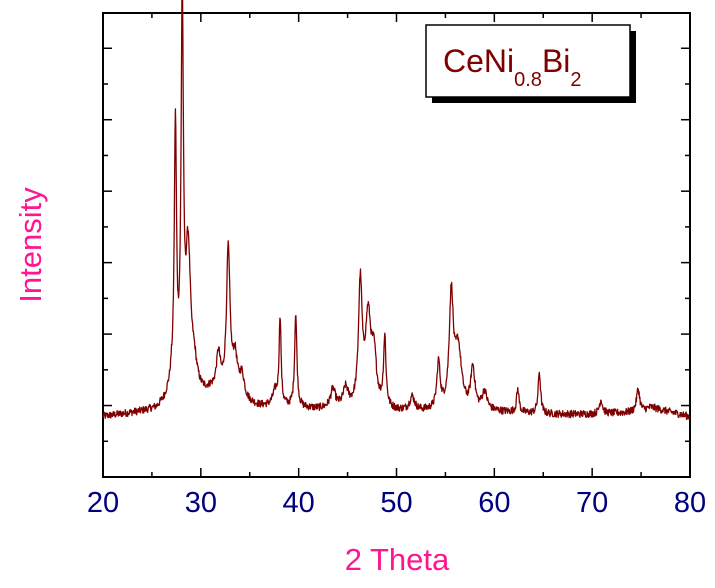  I want to click on x-tick-label: 30, so click(201, 503).